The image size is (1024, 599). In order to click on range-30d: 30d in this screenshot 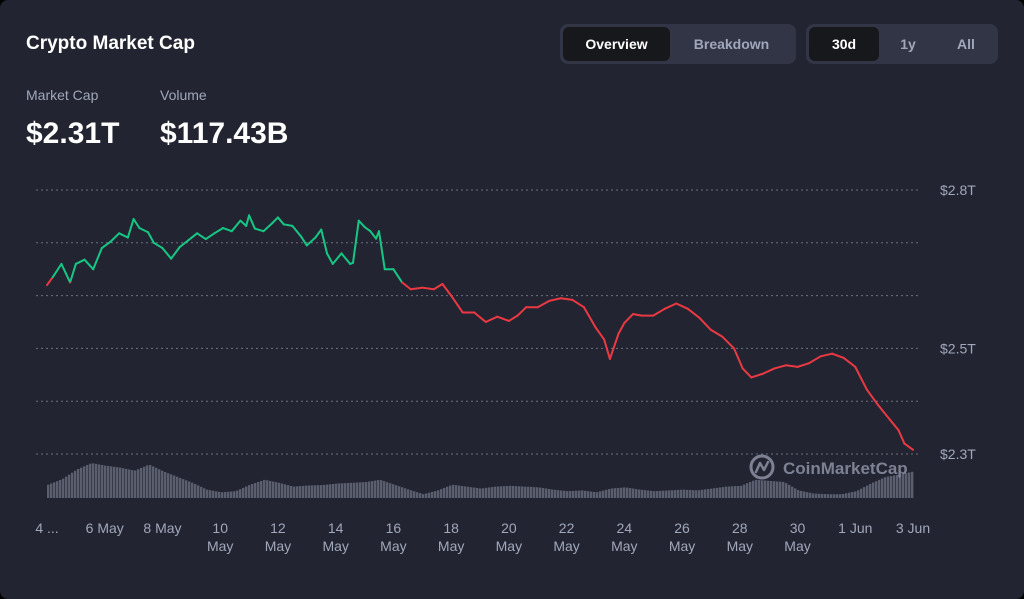, I will do `click(844, 44)`.